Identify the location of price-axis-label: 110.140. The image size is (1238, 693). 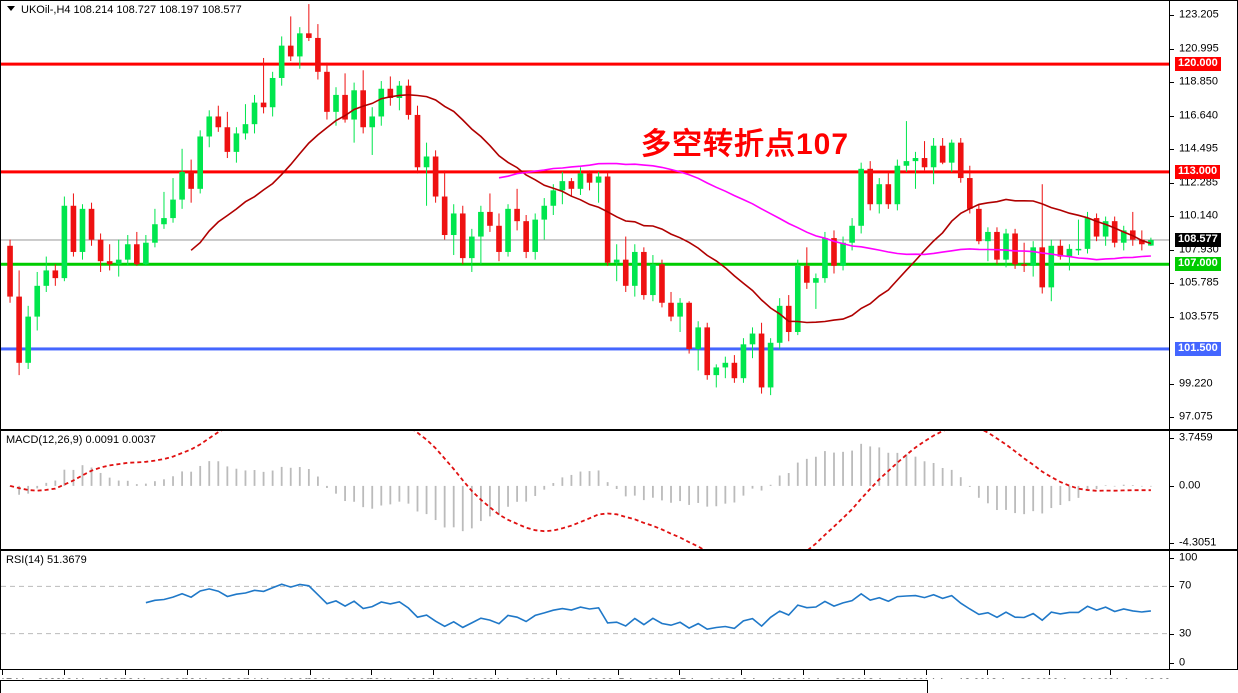
(1198, 215).